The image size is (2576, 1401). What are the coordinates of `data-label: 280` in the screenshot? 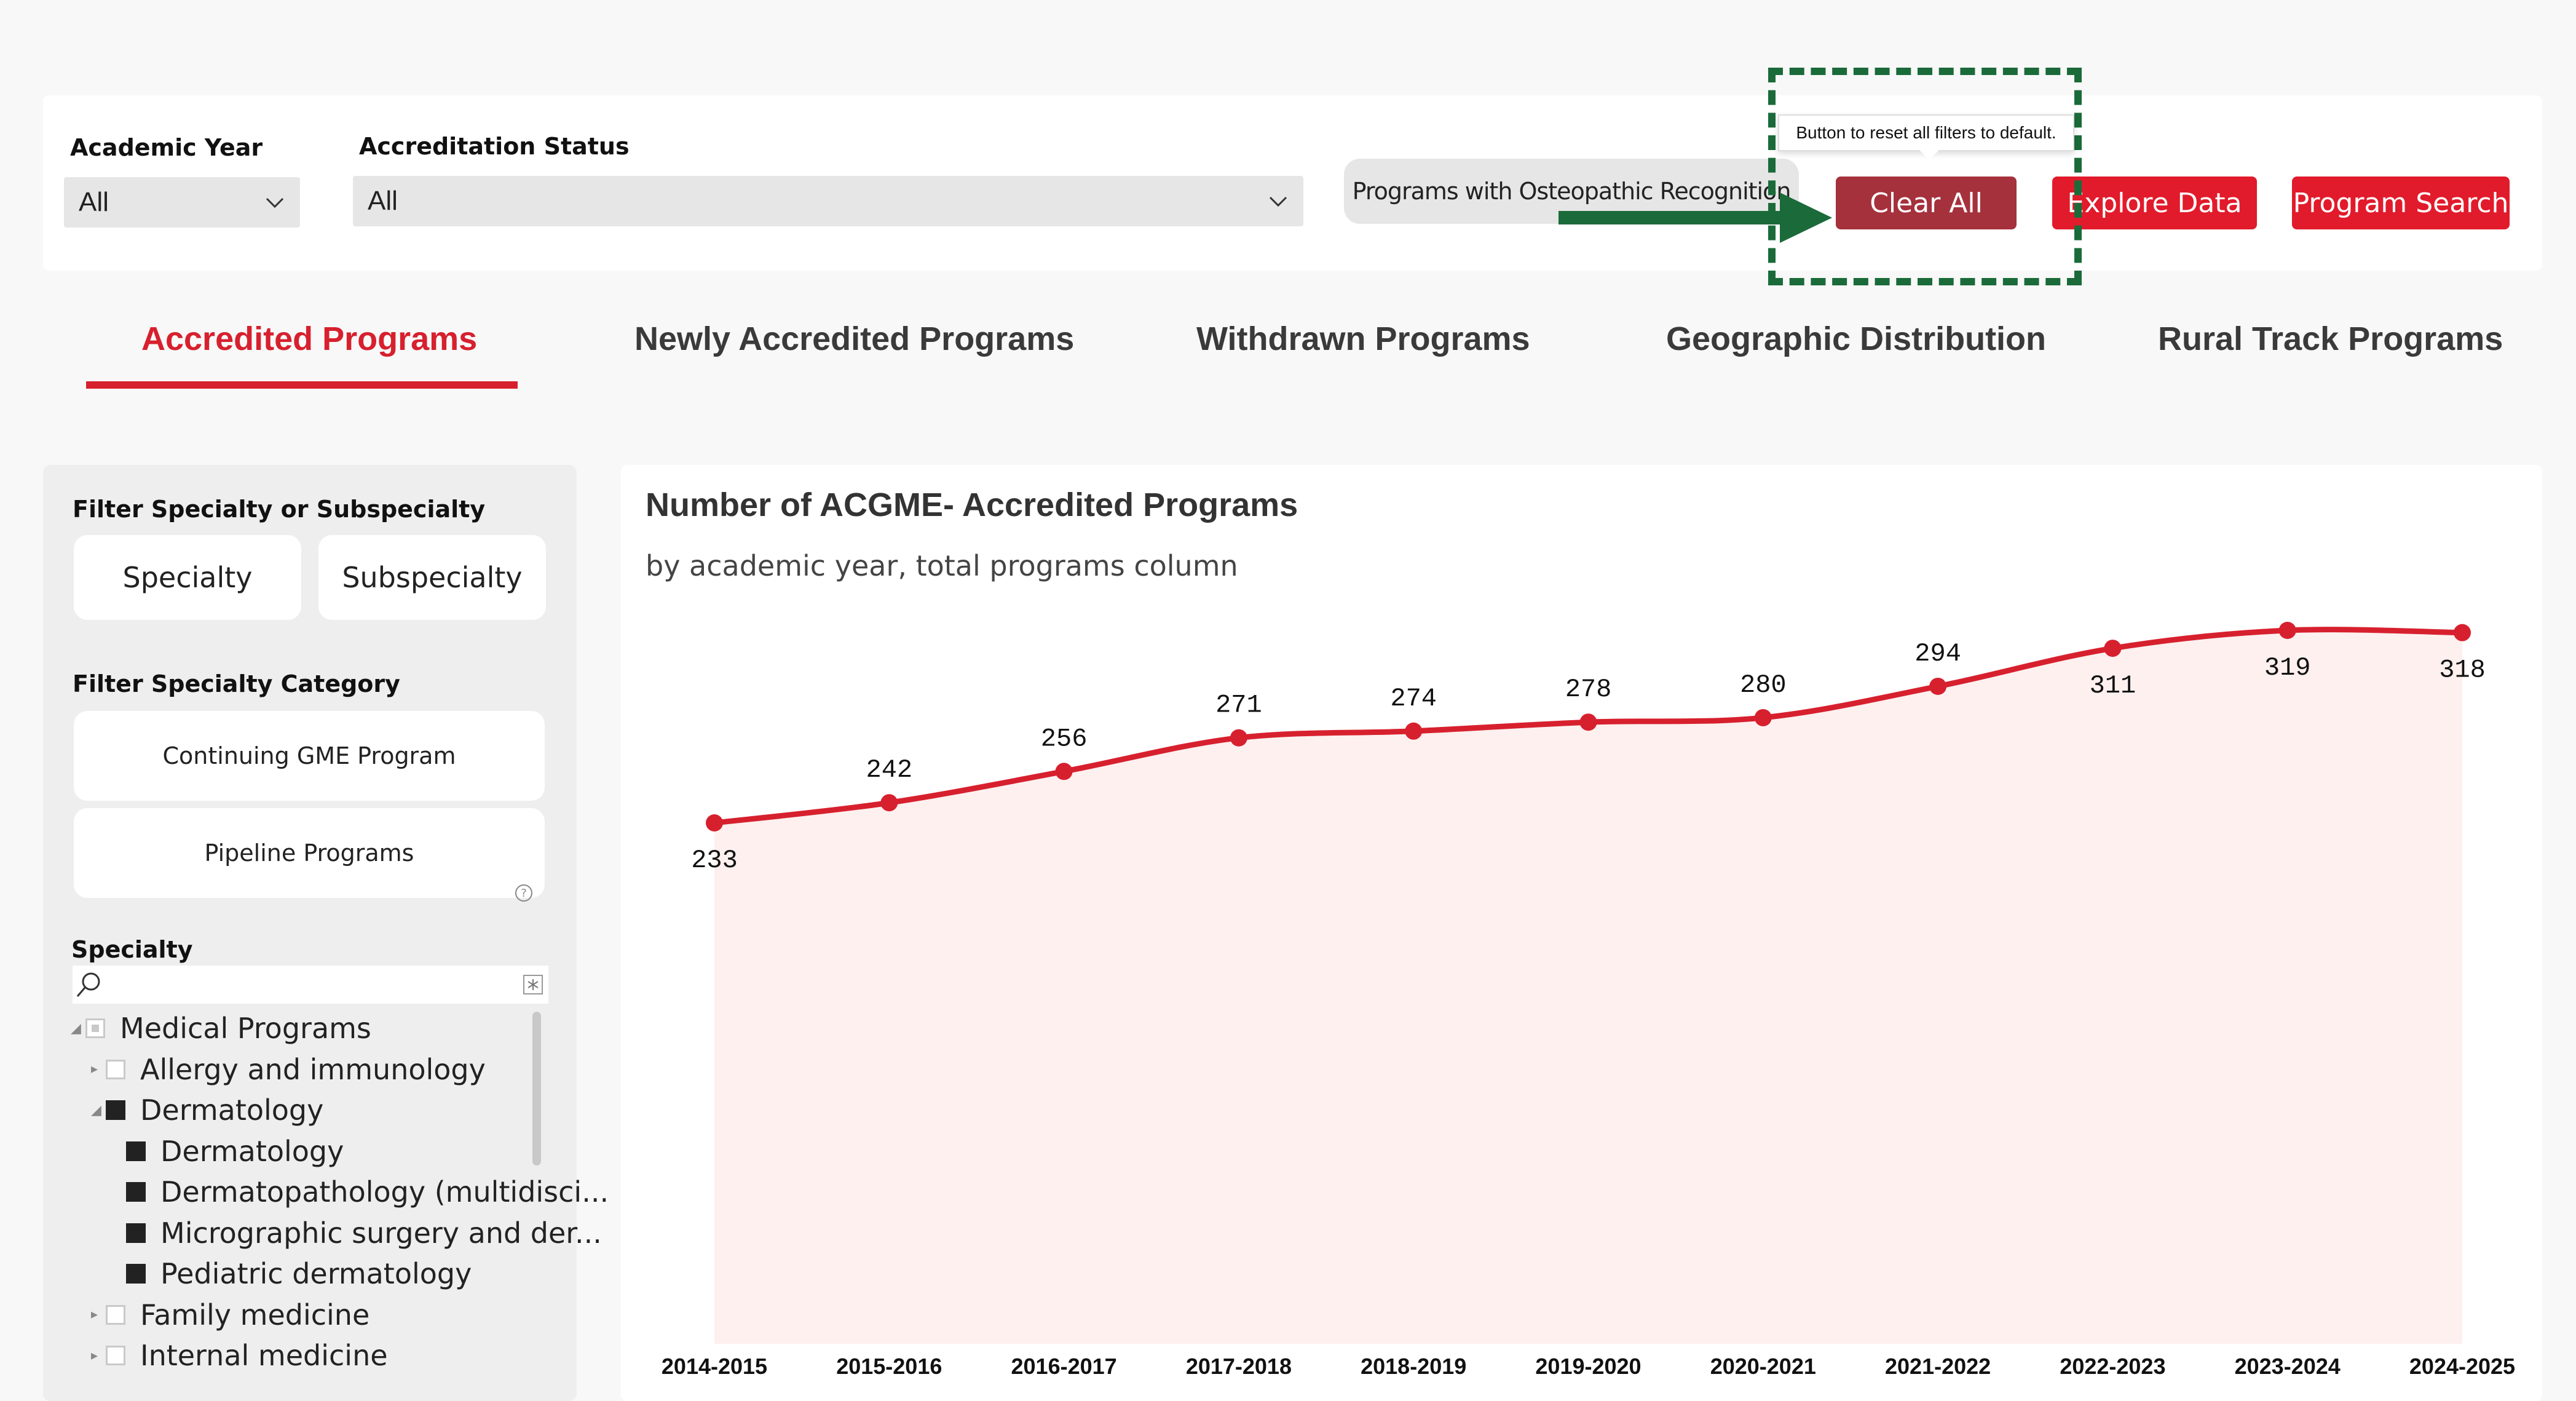 It's located at (1763, 685).